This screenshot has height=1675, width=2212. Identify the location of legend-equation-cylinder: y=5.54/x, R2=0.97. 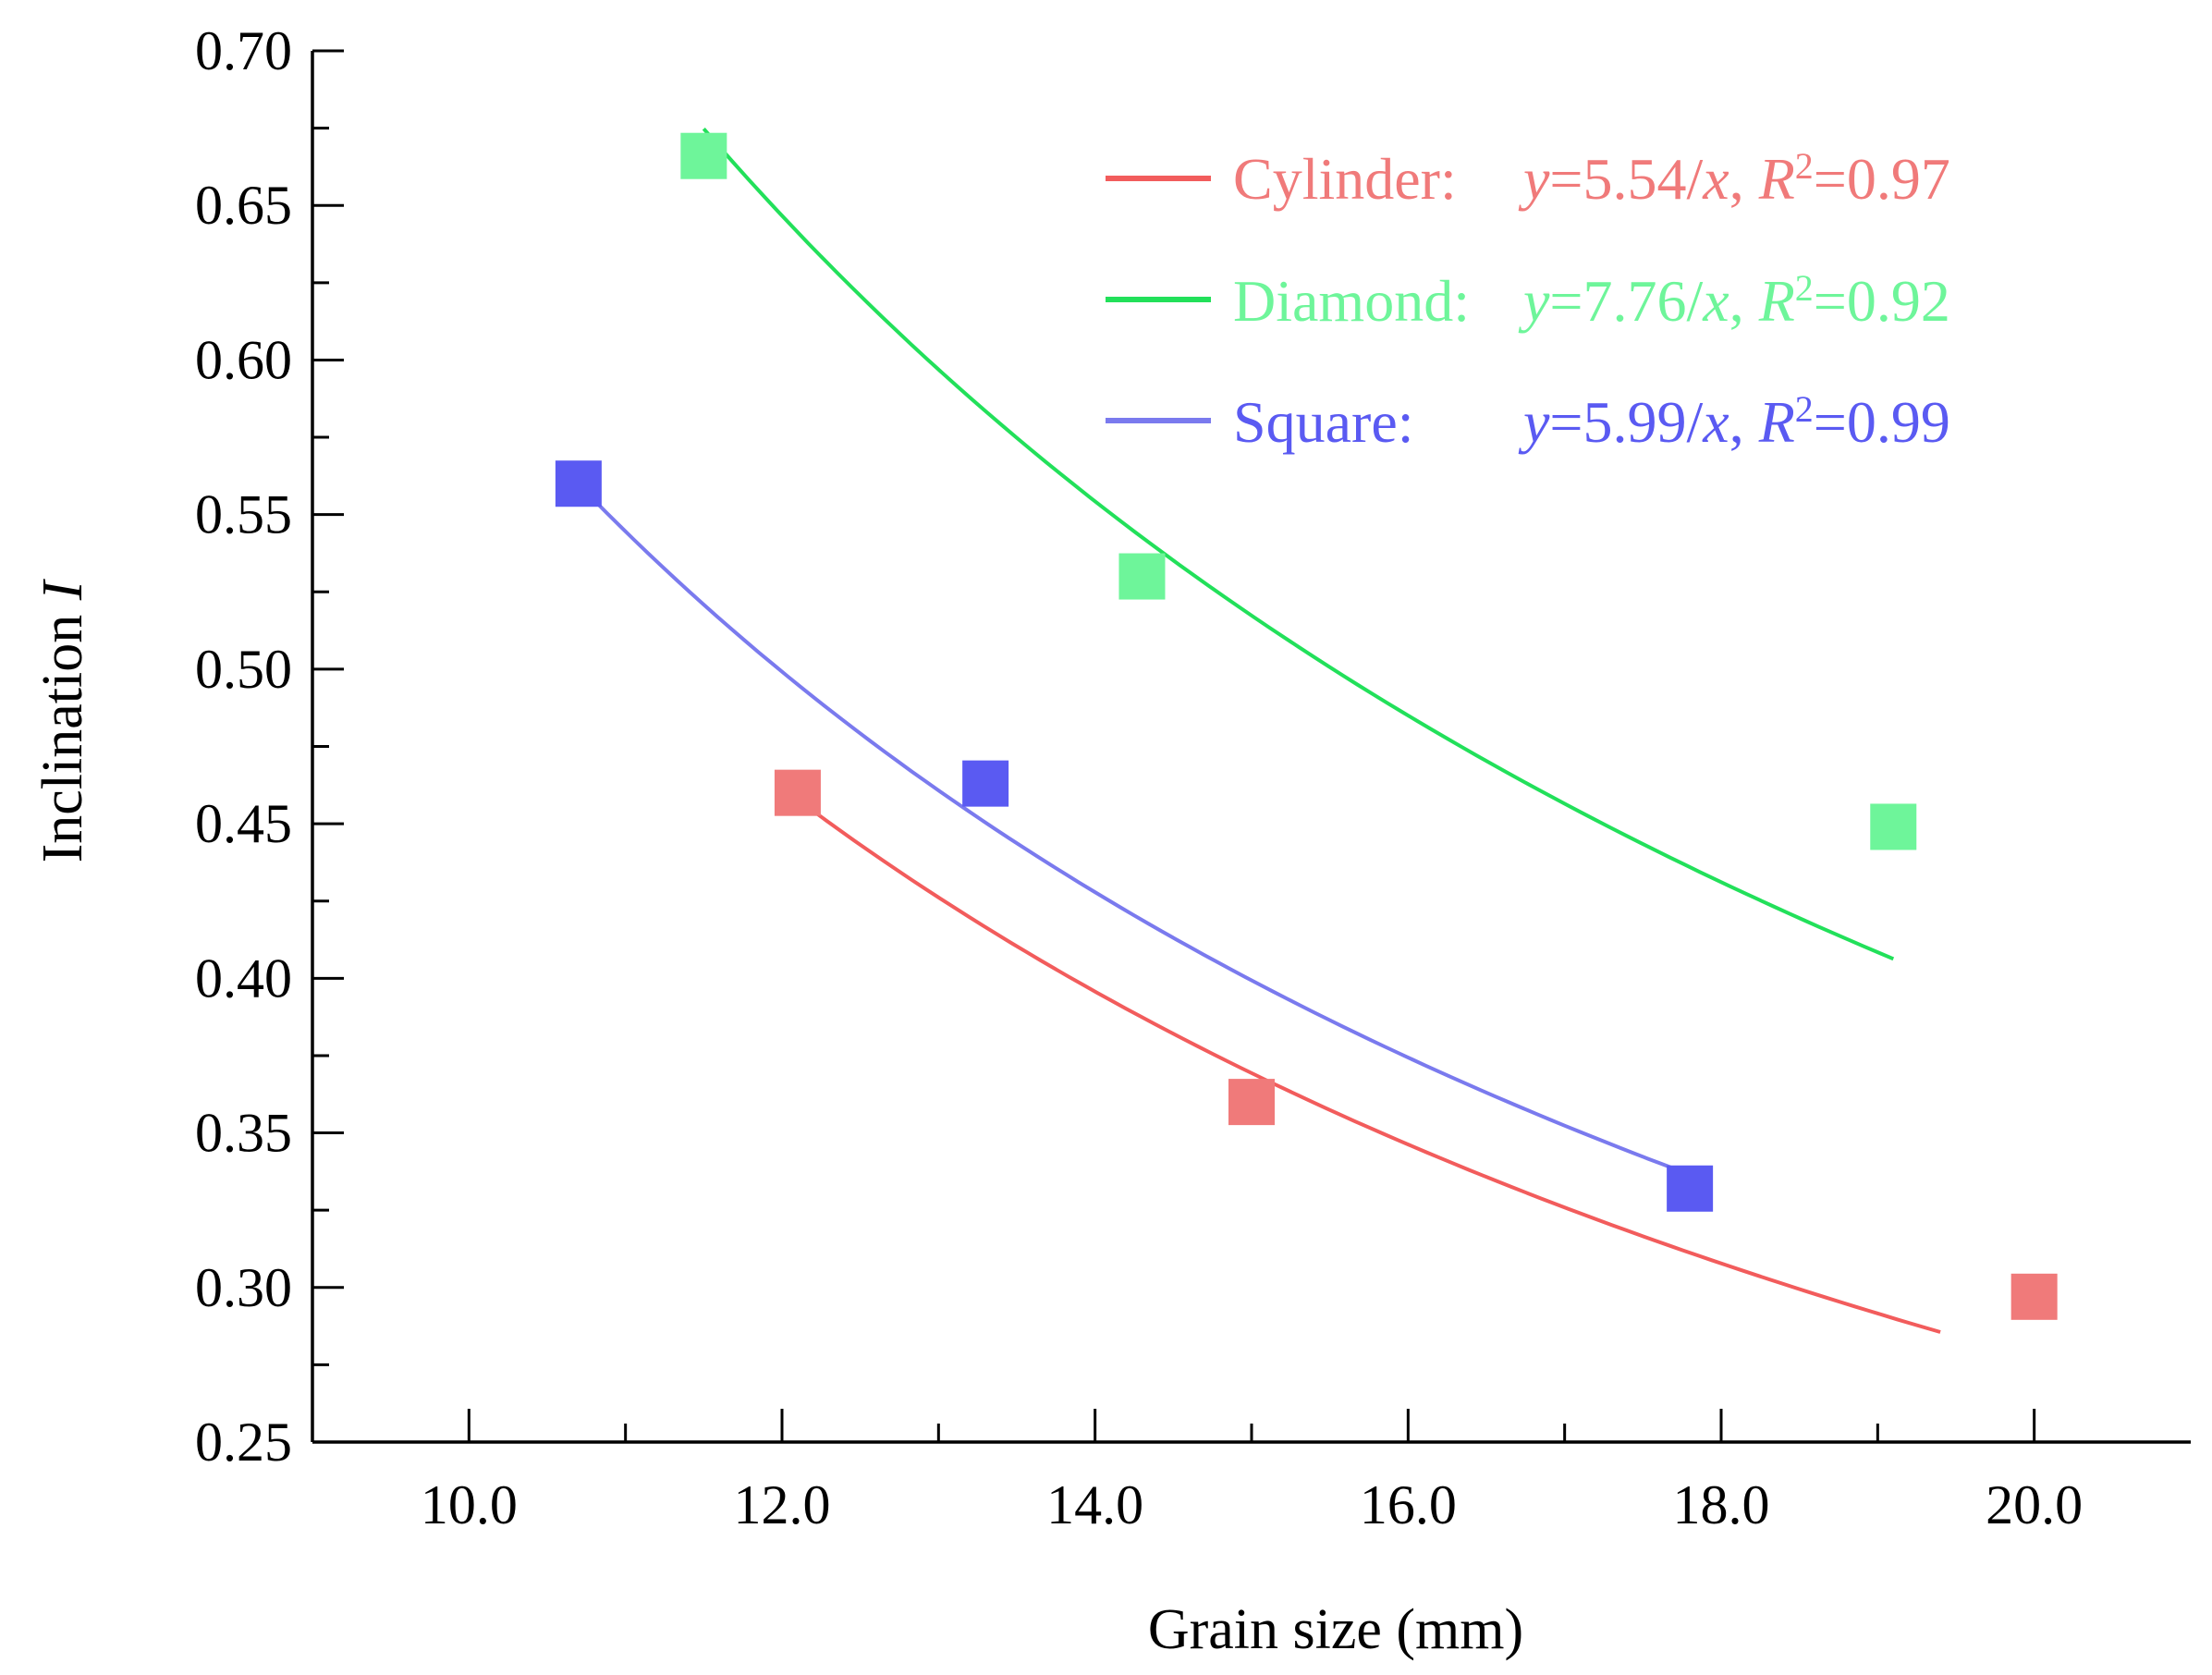
(1734, 178).